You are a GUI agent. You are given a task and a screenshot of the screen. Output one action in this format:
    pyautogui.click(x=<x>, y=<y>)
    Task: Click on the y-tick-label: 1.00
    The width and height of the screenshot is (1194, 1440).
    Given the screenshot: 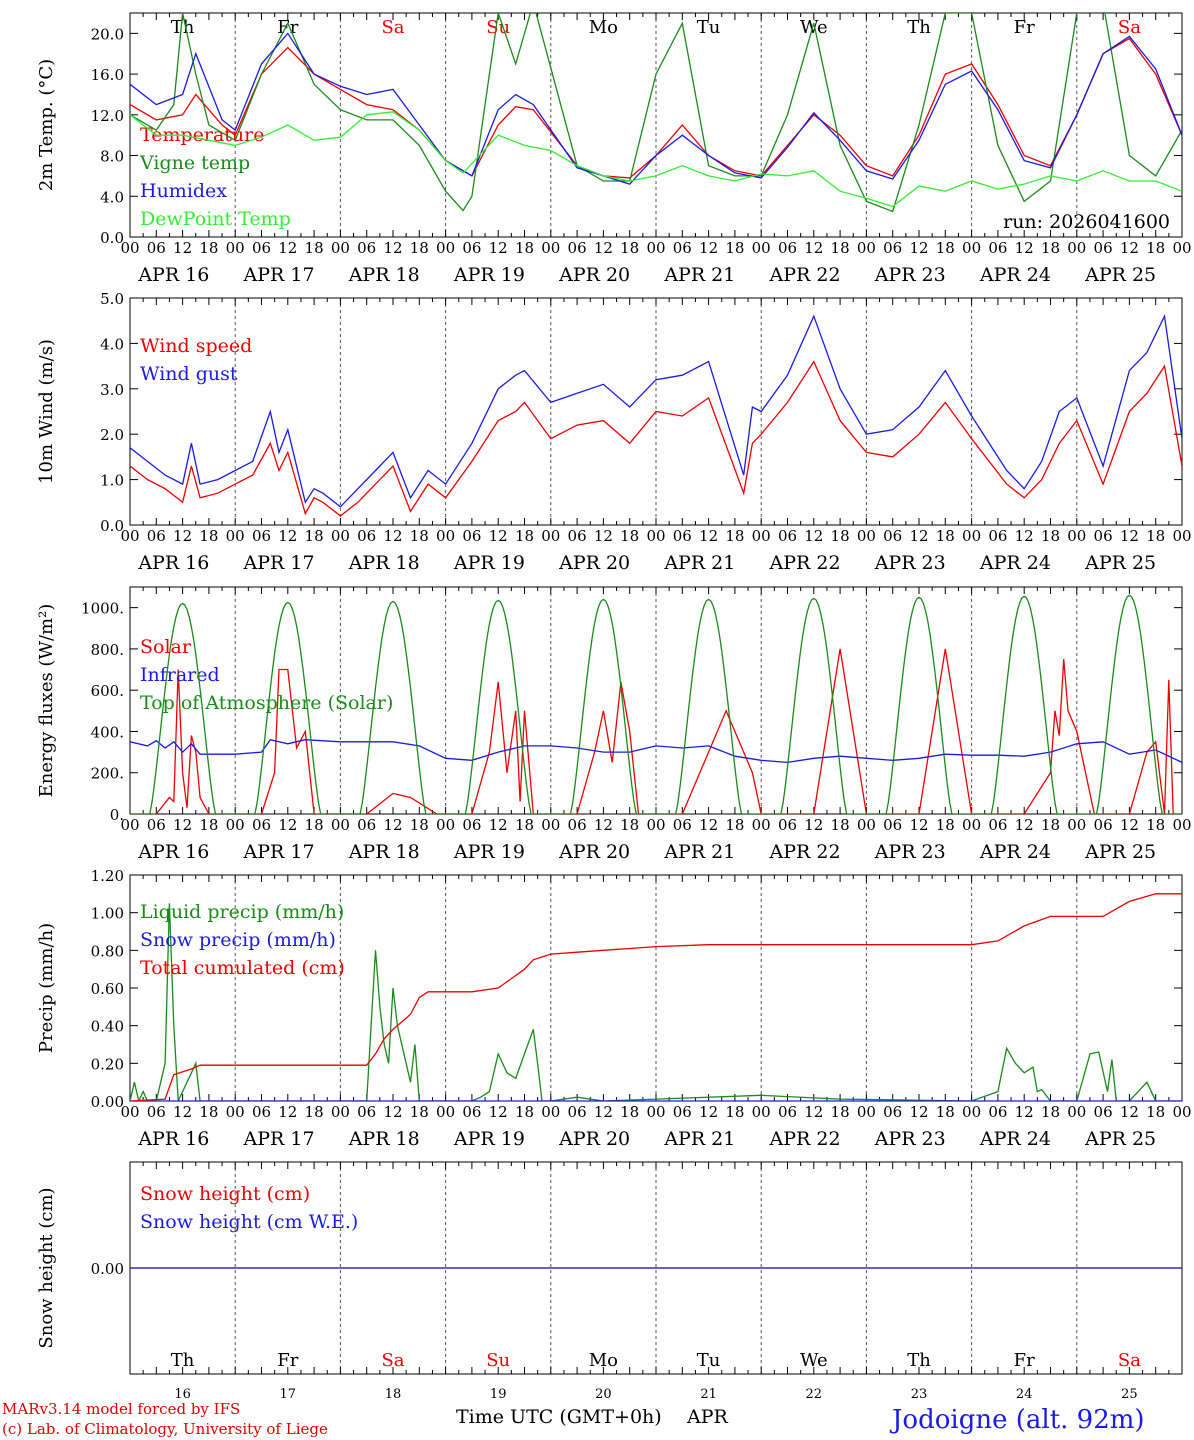 What is the action you would take?
    pyautogui.click(x=107, y=914)
    